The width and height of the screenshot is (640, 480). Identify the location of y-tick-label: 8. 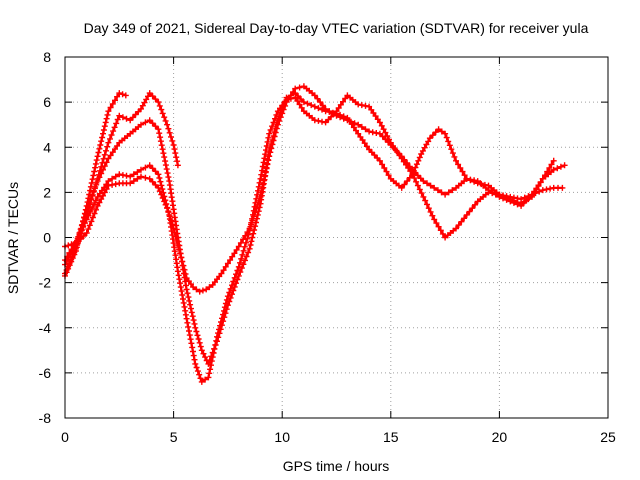
(47, 57).